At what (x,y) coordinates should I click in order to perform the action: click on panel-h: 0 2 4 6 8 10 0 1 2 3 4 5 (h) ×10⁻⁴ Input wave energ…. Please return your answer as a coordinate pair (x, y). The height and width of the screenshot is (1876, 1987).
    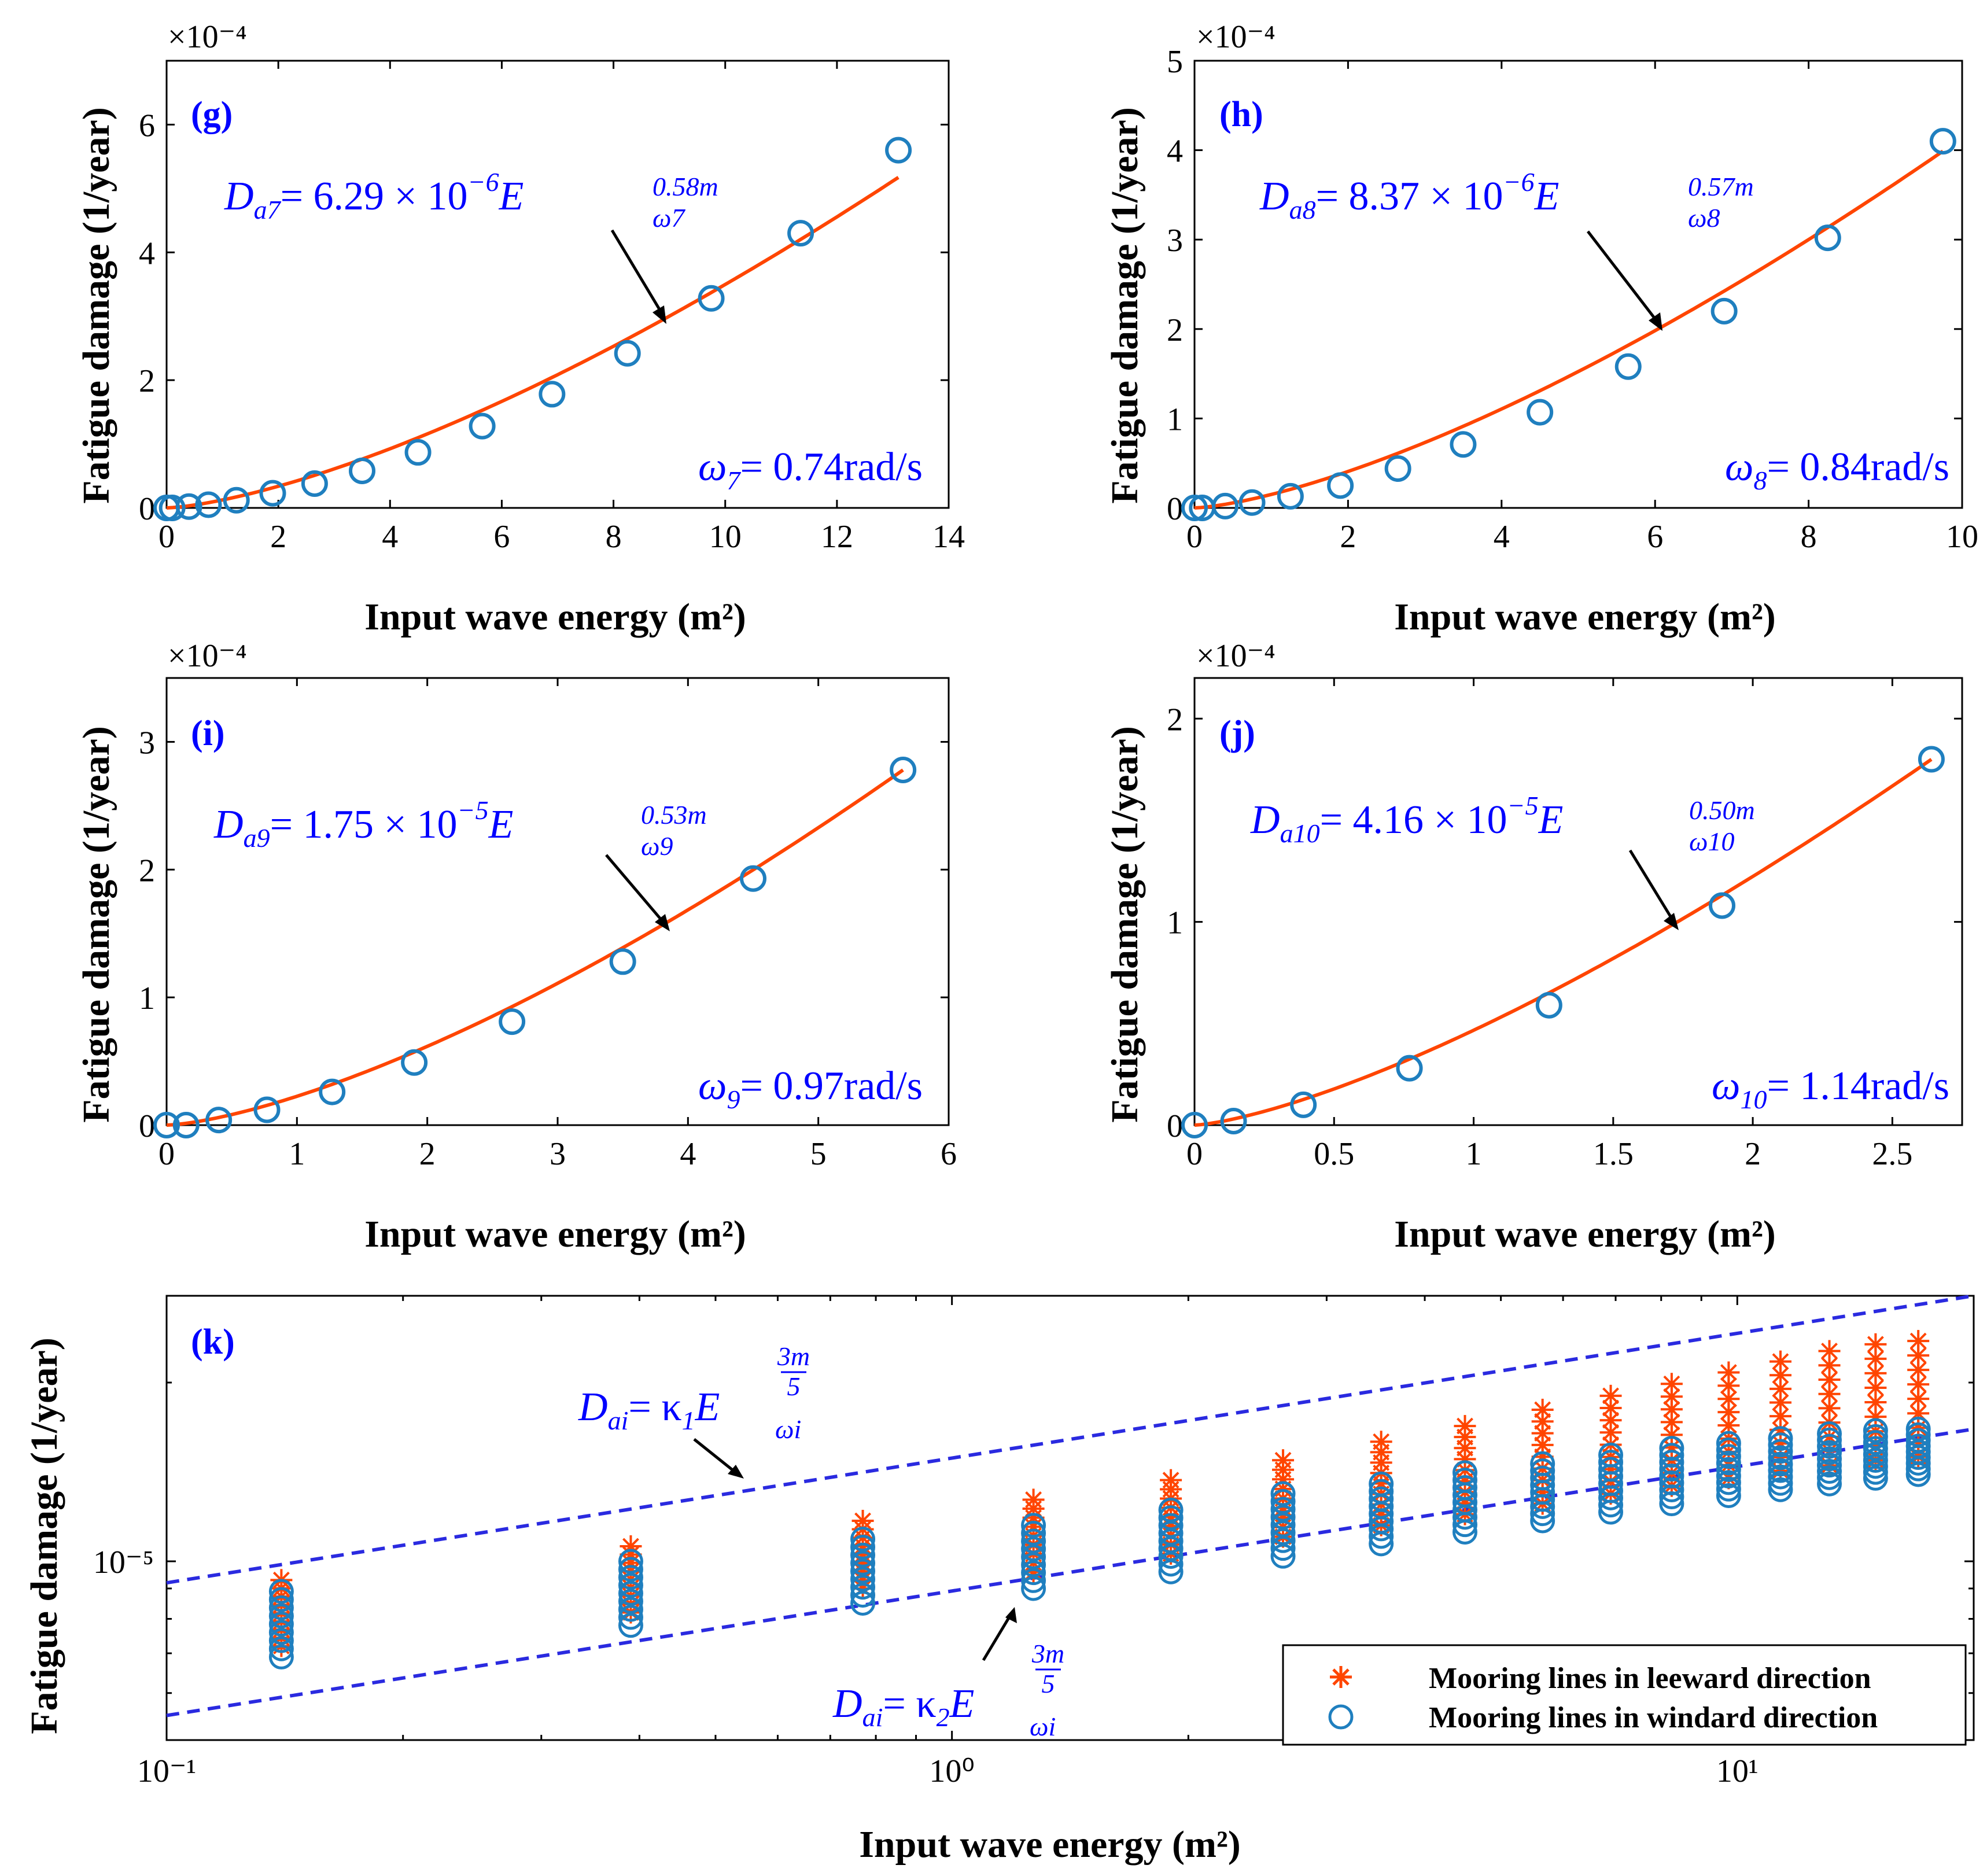
    Looking at the image, I should click on (1541, 328).